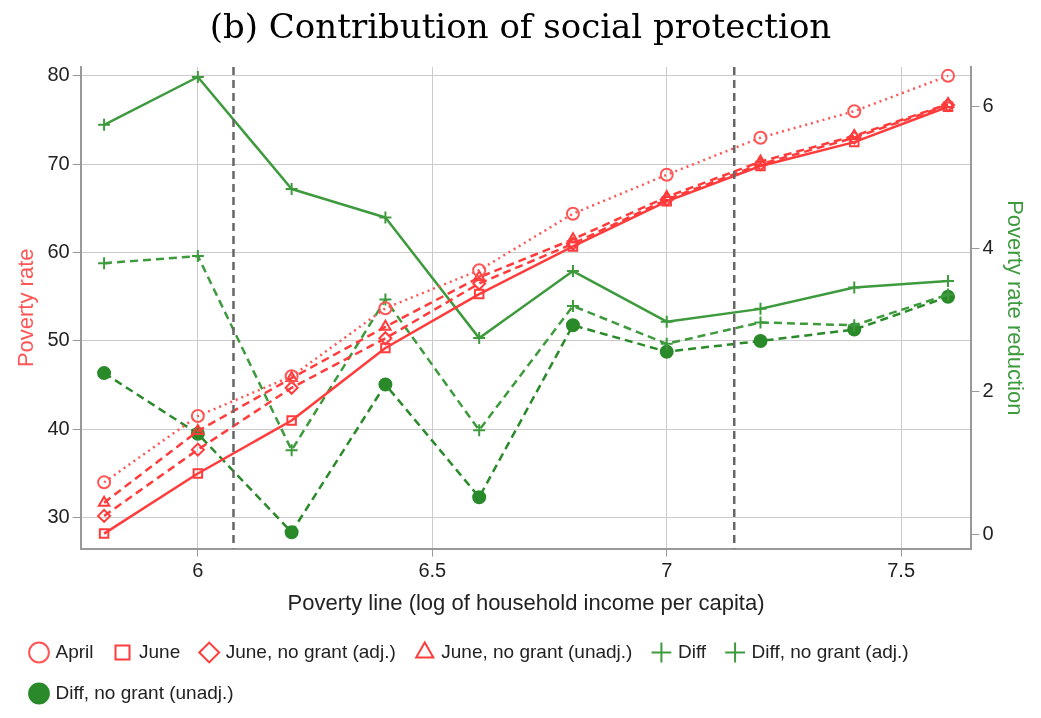  What do you see at coordinates (667, 570) in the screenshot?
I see `x-tick-label: 7` at bounding box center [667, 570].